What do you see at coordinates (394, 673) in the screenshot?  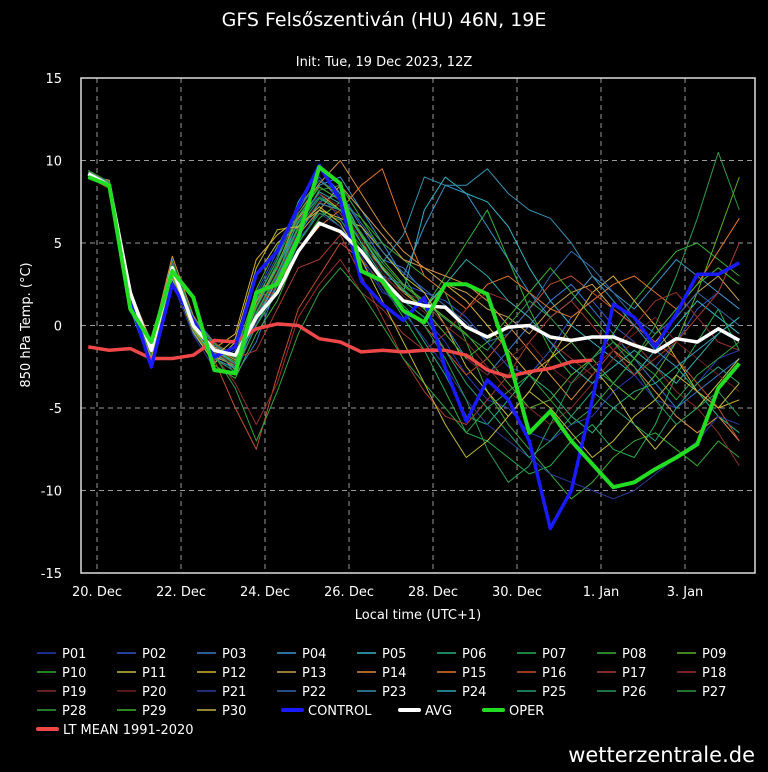 I see `legend-label: P14` at bounding box center [394, 673].